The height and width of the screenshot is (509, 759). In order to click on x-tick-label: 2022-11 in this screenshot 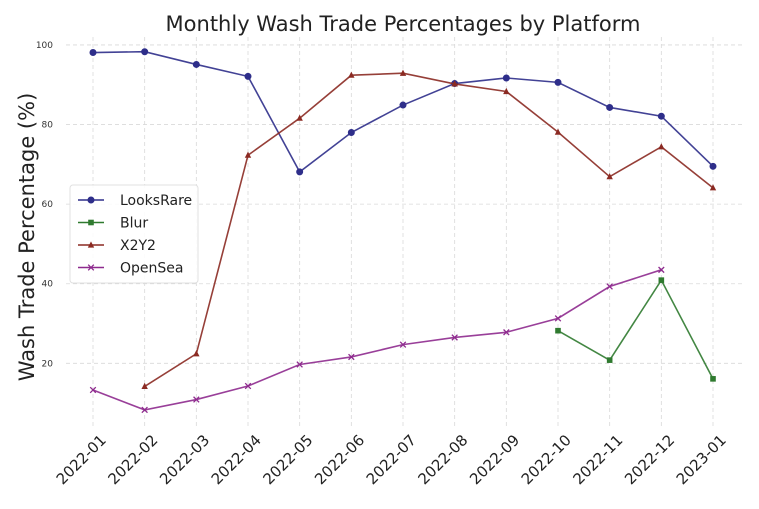, I will do `click(597, 459)`.